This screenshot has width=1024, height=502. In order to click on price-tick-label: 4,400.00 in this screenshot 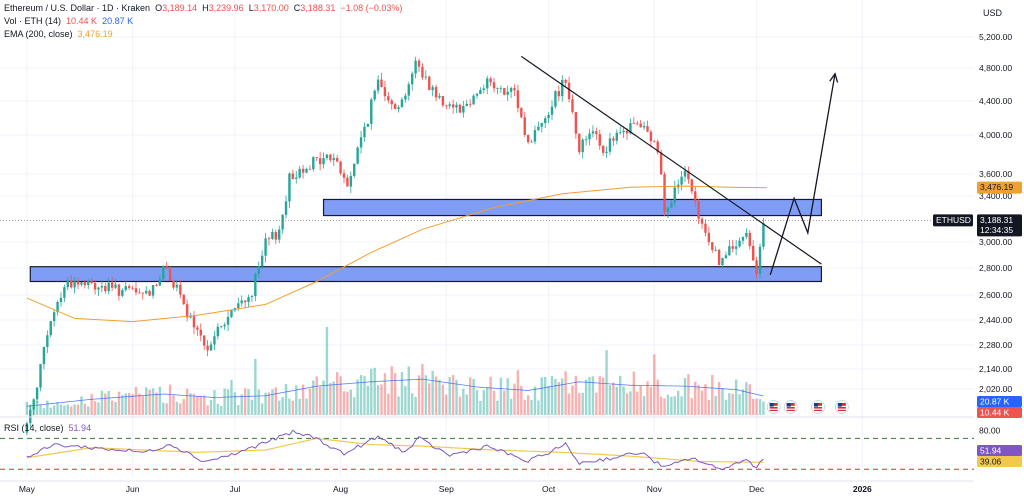, I will do `click(995, 101)`.